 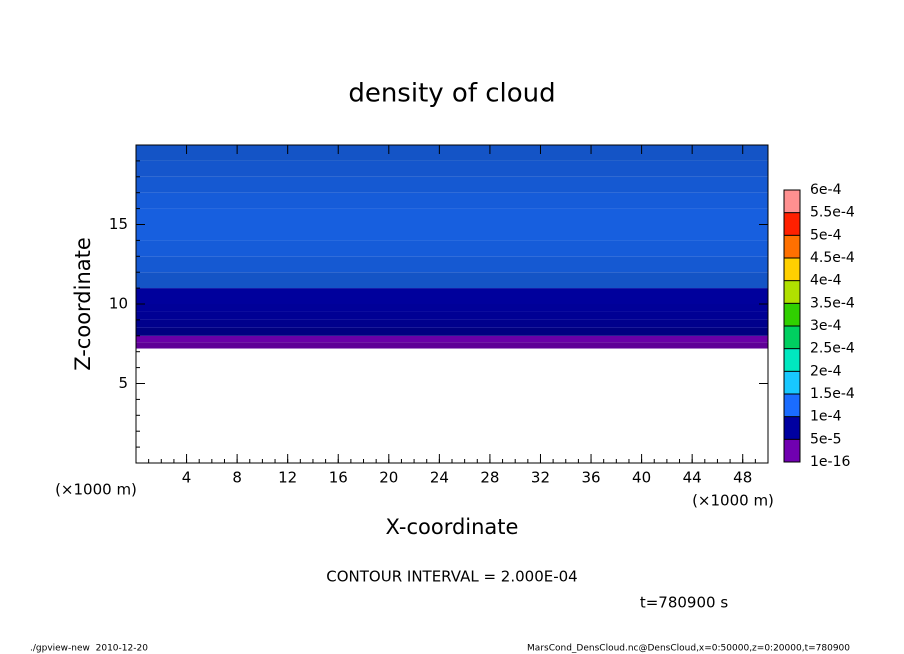 What do you see at coordinates (590, 478) in the screenshot?
I see `x-tick-label: 36` at bounding box center [590, 478].